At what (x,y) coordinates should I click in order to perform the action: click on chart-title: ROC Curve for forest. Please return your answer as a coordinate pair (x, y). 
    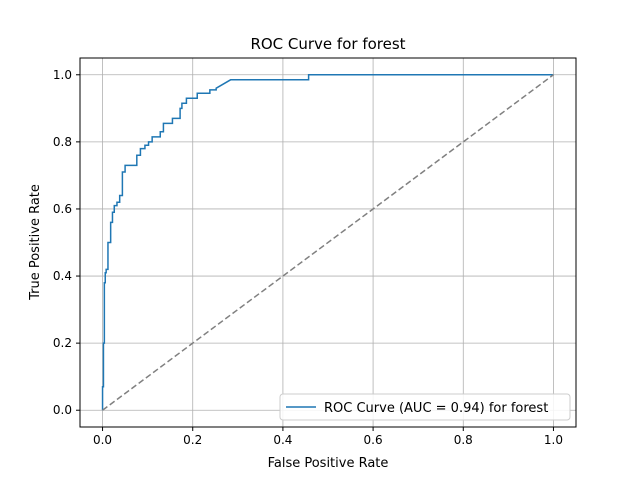
    Looking at the image, I should click on (327, 44).